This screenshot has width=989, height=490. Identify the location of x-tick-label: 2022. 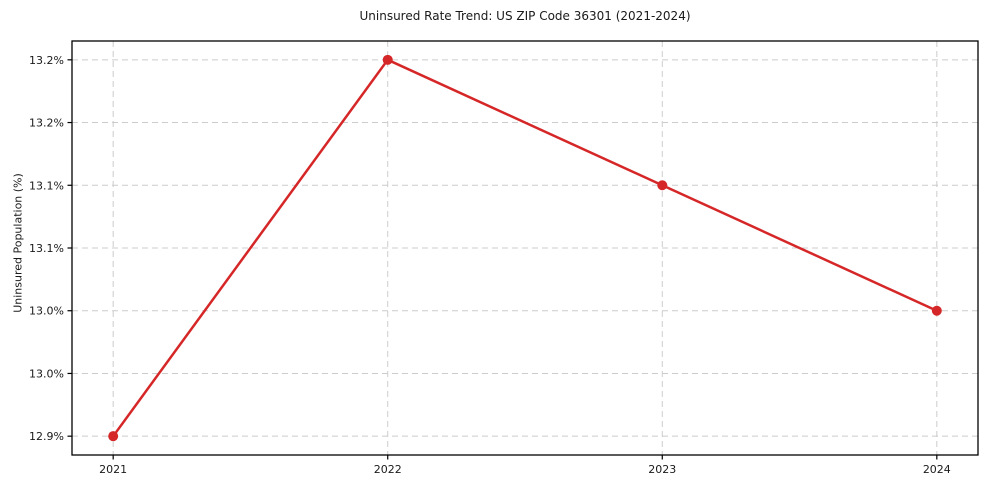
(388, 469).